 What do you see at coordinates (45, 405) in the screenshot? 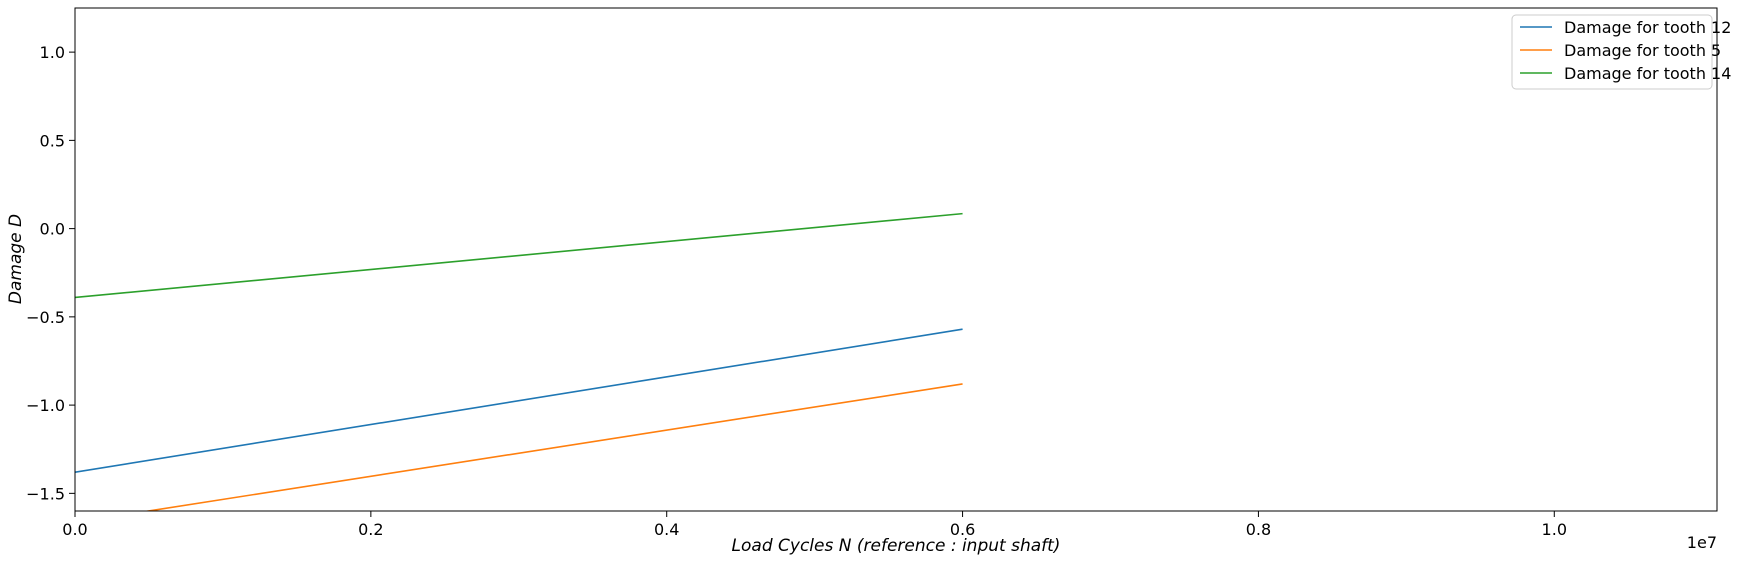
I see `y-tick-label: −1.0` at bounding box center [45, 405].